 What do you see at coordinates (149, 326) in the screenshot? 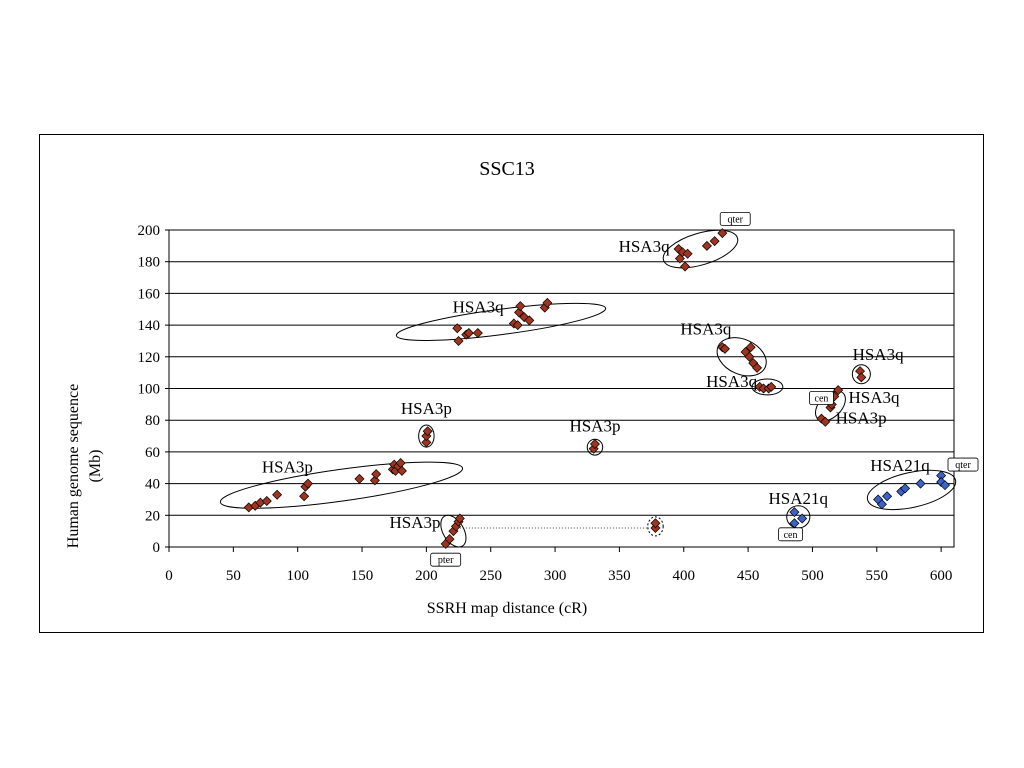
I see `y-tick-label: 140` at bounding box center [149, 326].